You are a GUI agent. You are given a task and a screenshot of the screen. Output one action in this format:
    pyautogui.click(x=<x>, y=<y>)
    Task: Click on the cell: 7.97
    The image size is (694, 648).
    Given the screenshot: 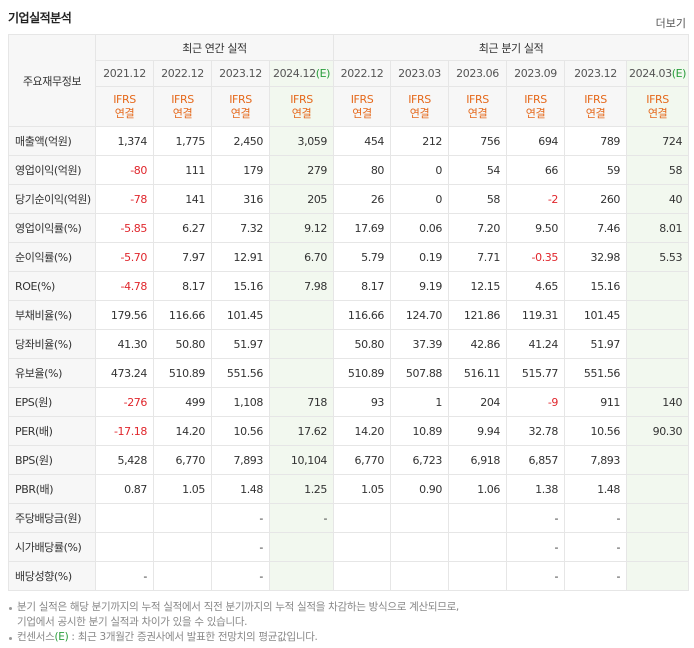 What is the action you would take?
    pyautogui.click(x=182, y=257)
    